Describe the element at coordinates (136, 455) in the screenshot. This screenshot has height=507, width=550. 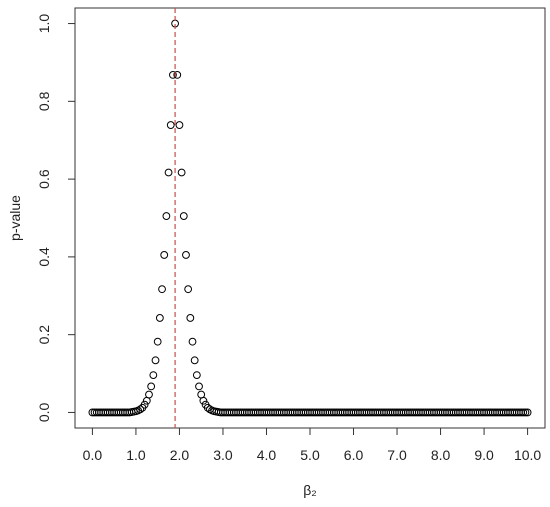
I see `x-tick-label: 1.0` at that location.